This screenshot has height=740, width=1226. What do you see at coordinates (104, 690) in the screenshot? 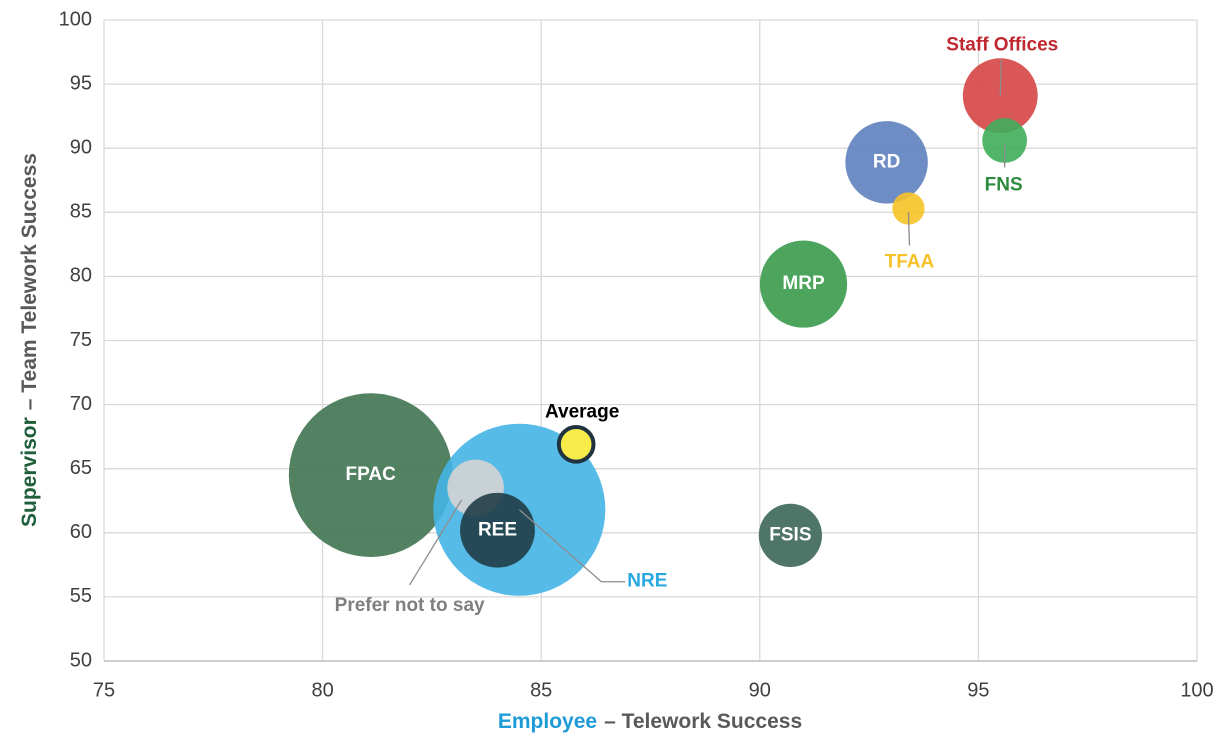
I see `x-tick-label: 75` at bounding box center [104, 690].